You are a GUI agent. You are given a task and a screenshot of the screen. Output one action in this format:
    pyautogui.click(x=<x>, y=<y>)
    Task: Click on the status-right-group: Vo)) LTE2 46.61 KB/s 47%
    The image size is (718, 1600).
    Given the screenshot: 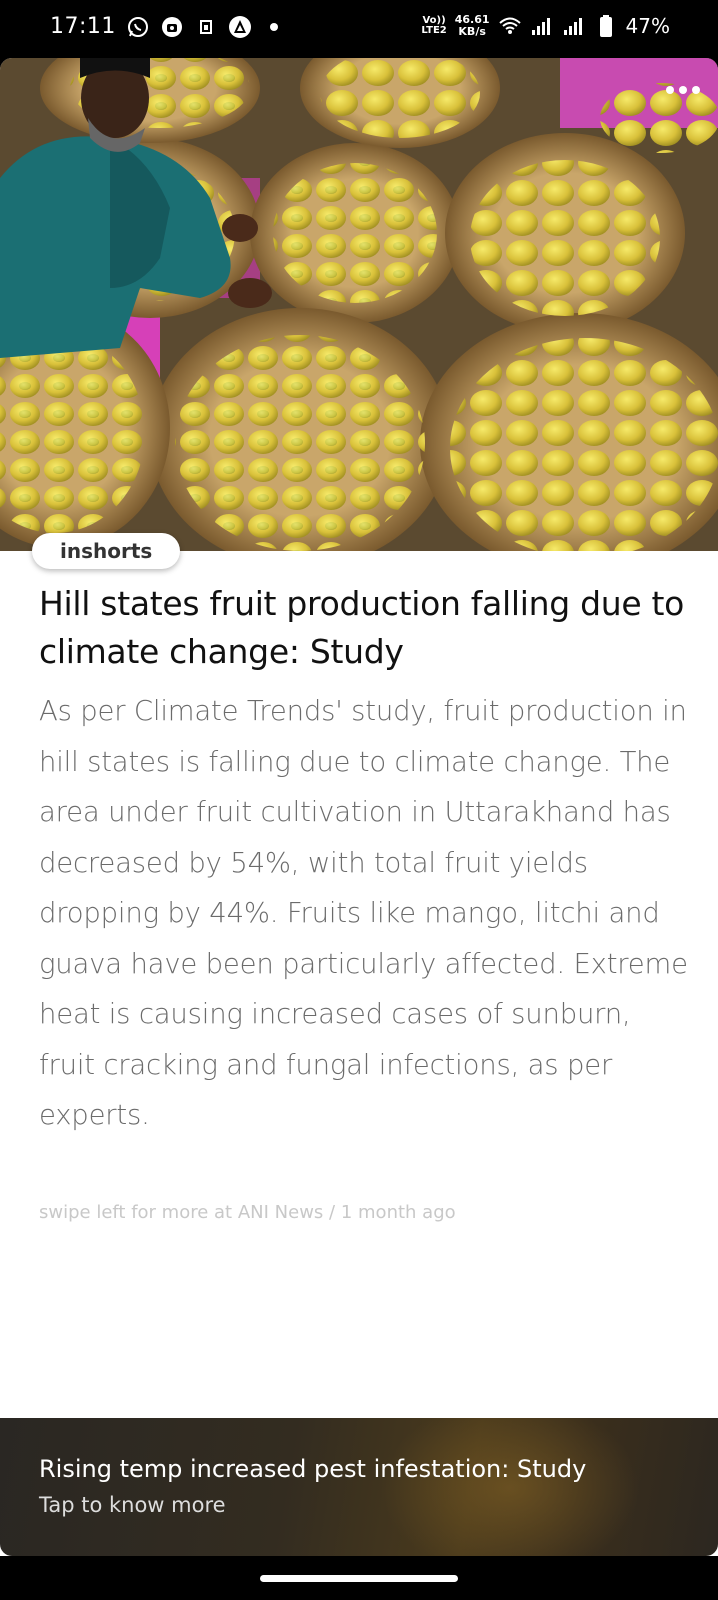 What is the action you would take?
    pyautogui.click(x=545, y=26)
    